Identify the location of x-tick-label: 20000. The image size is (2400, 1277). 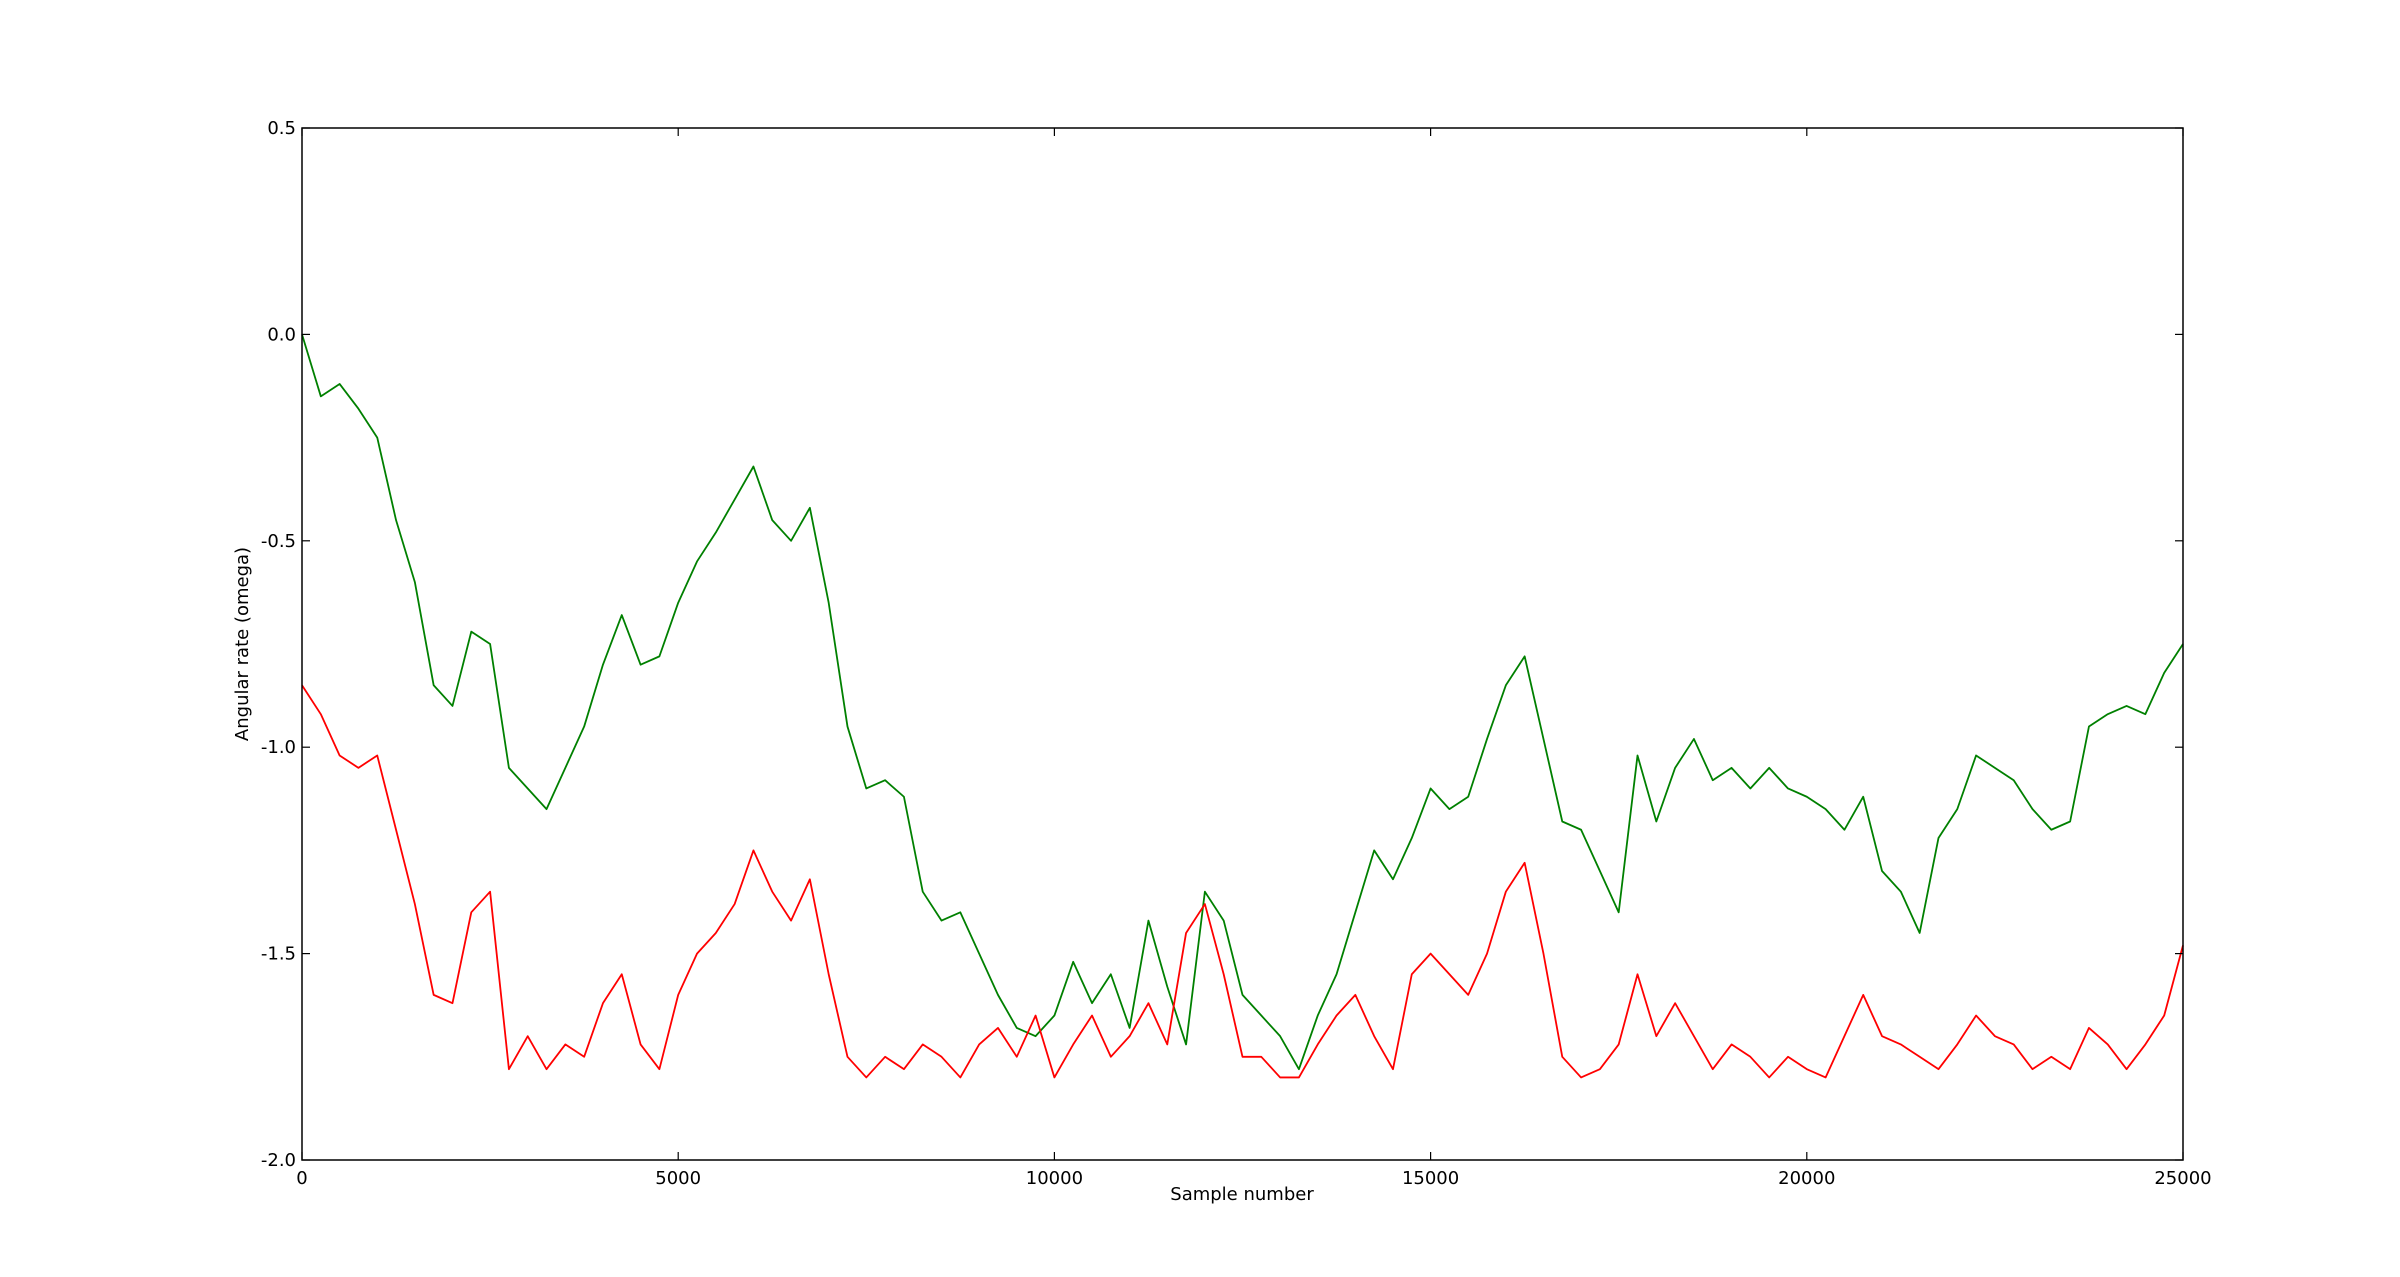
(1806, 1178).